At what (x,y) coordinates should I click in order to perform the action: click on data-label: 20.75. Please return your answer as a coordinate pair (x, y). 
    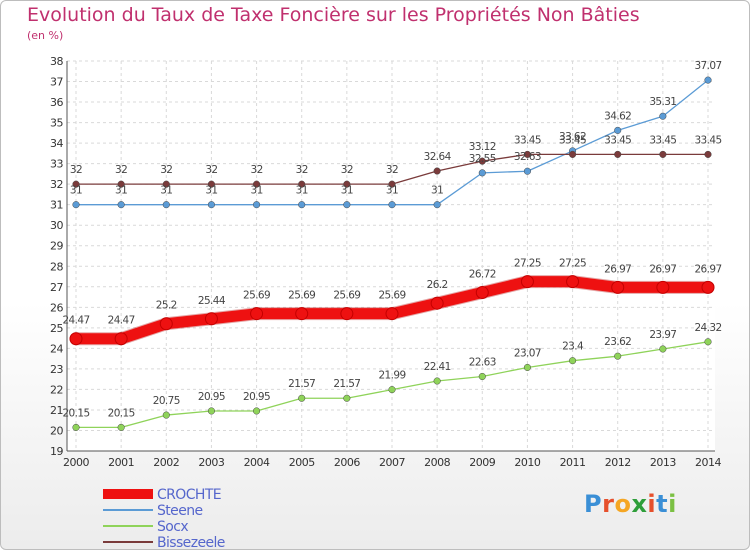
    Looking at the image, I should click on (166, 401).